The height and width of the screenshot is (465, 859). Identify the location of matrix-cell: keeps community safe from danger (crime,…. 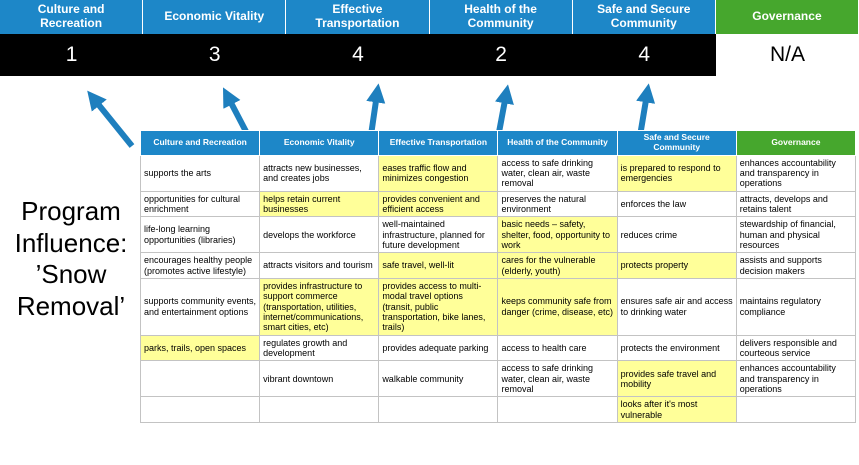
(557, 306).